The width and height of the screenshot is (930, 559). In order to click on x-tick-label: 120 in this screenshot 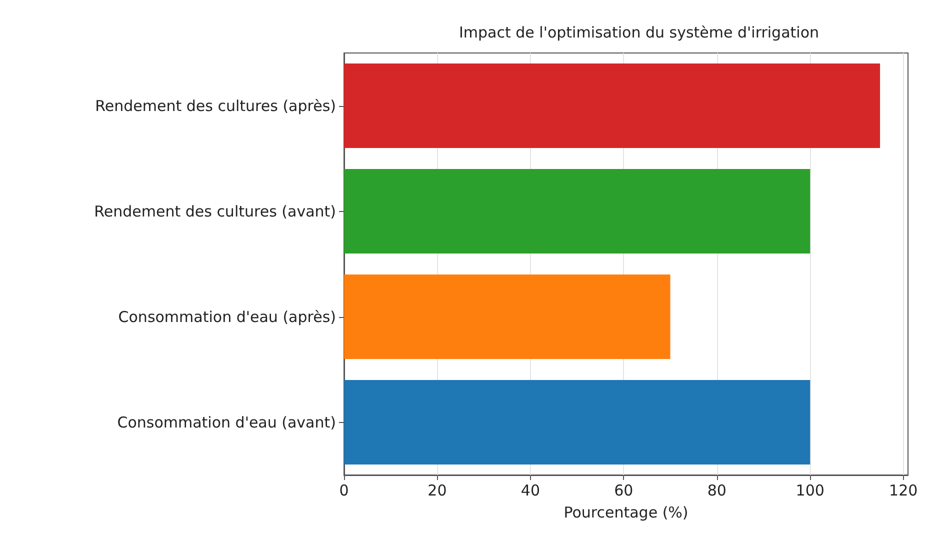, I will do `click(903, 491)`.